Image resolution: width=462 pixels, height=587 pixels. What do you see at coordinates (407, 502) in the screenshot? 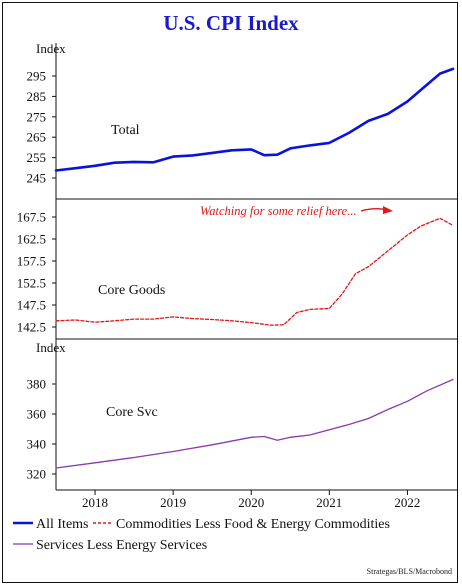
I see `x-tick-label: 2022` at bounding box center [407, 502].